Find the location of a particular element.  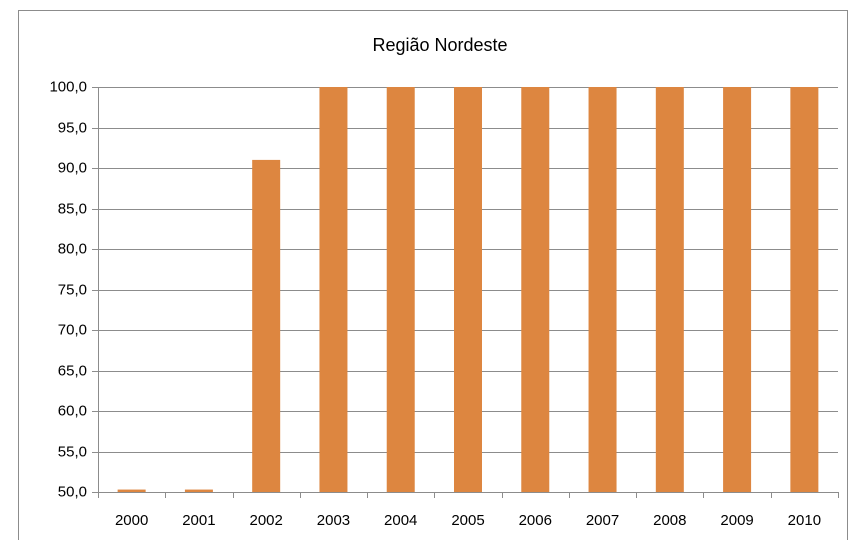

x-tick-label: 2007 is located at coordinates (602, 520).